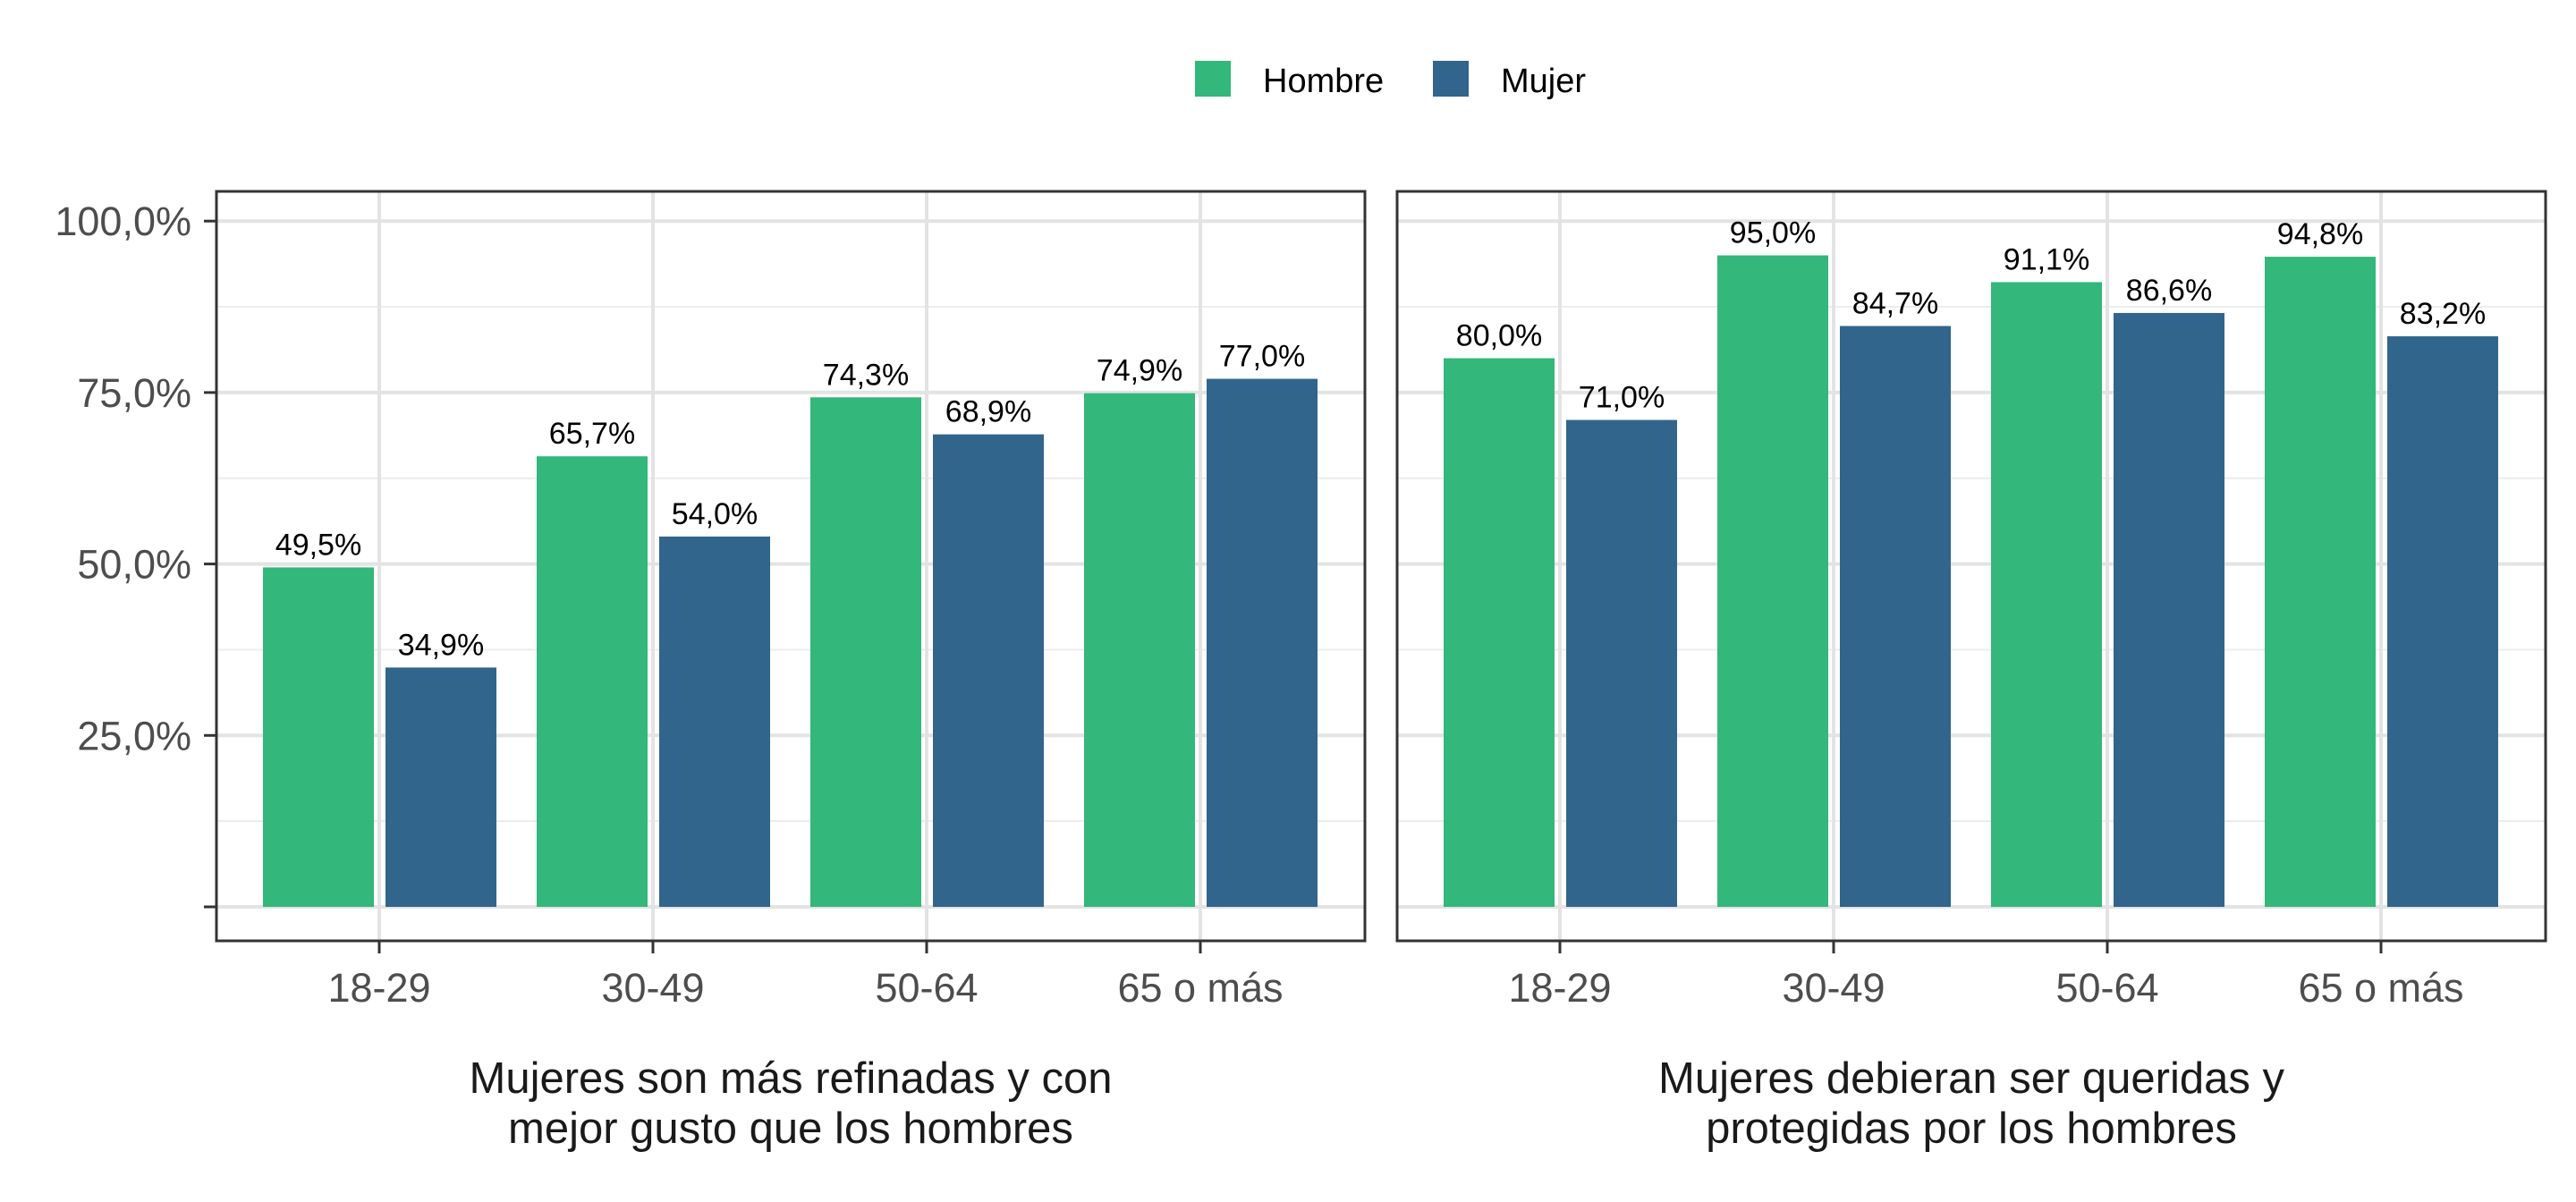  What do you see at coordinates (2046, 259) in the screenshot?
I see `bar-value-label: 91,1%` at bounding box center [2046, 259].